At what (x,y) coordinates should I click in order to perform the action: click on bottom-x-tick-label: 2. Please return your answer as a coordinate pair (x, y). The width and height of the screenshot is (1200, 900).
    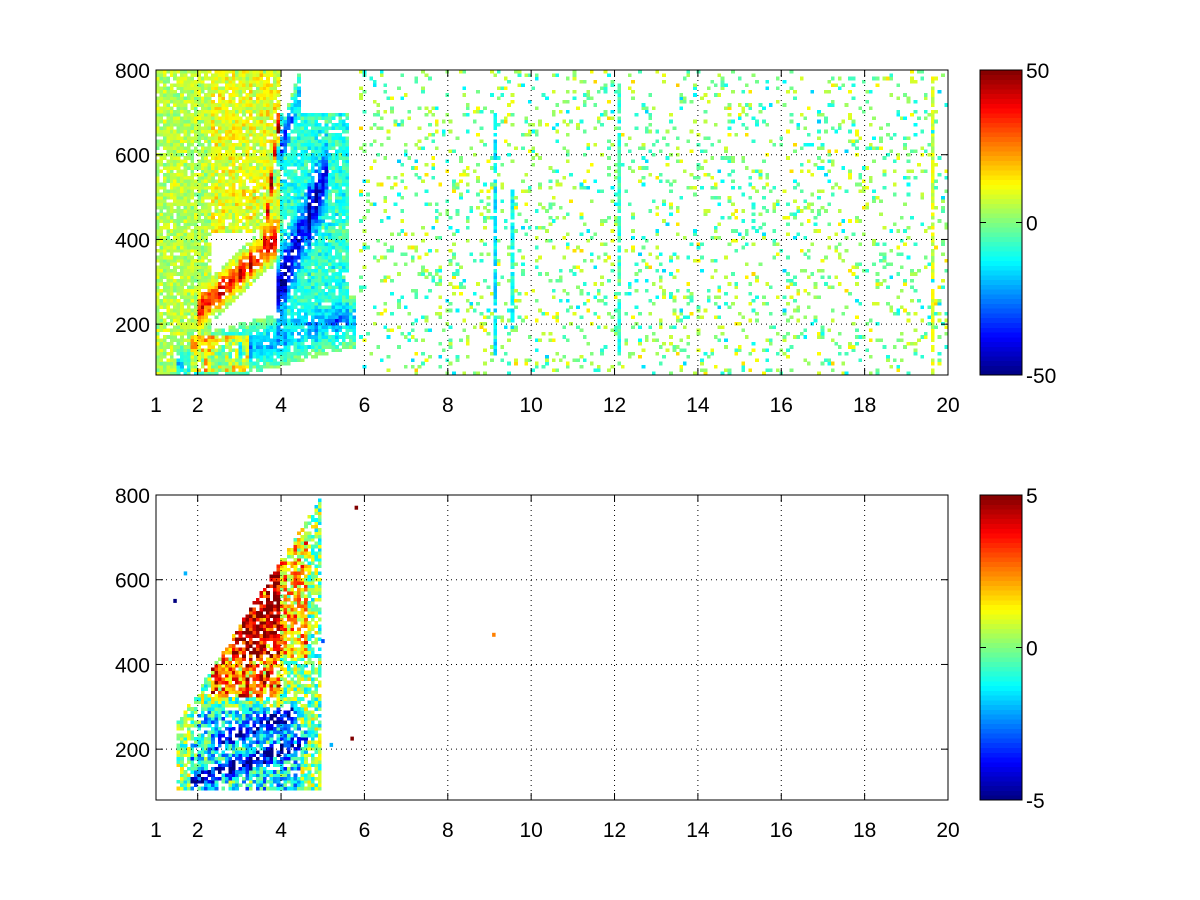
    Looking at the image, I should click on (198, 830).